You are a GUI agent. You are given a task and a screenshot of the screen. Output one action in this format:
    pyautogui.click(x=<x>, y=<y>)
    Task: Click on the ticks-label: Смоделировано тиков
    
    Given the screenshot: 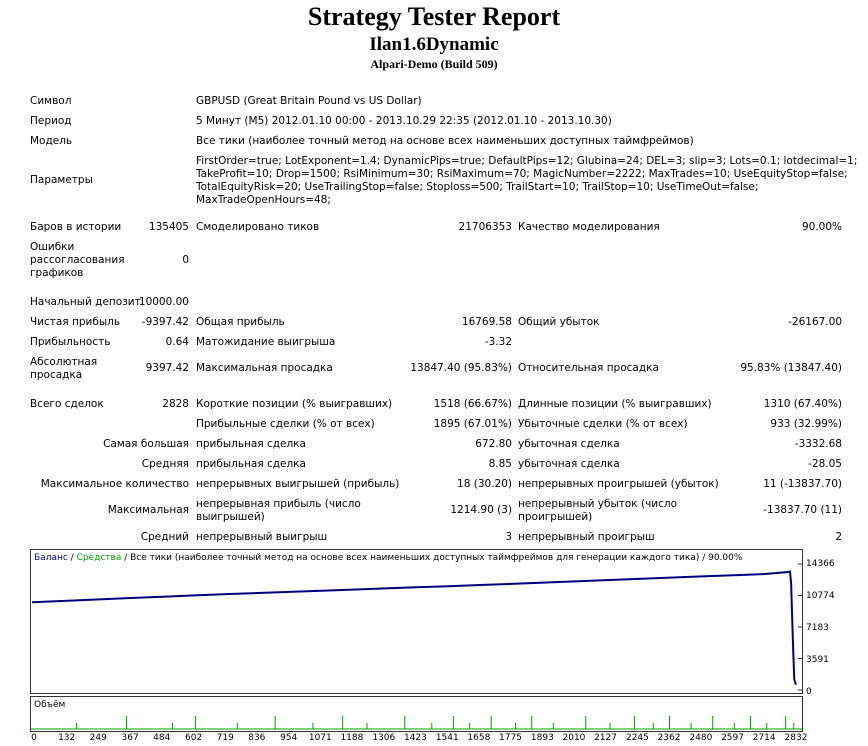 What is the action you would take?
    pyautogui.click(x=258, y=227)
    